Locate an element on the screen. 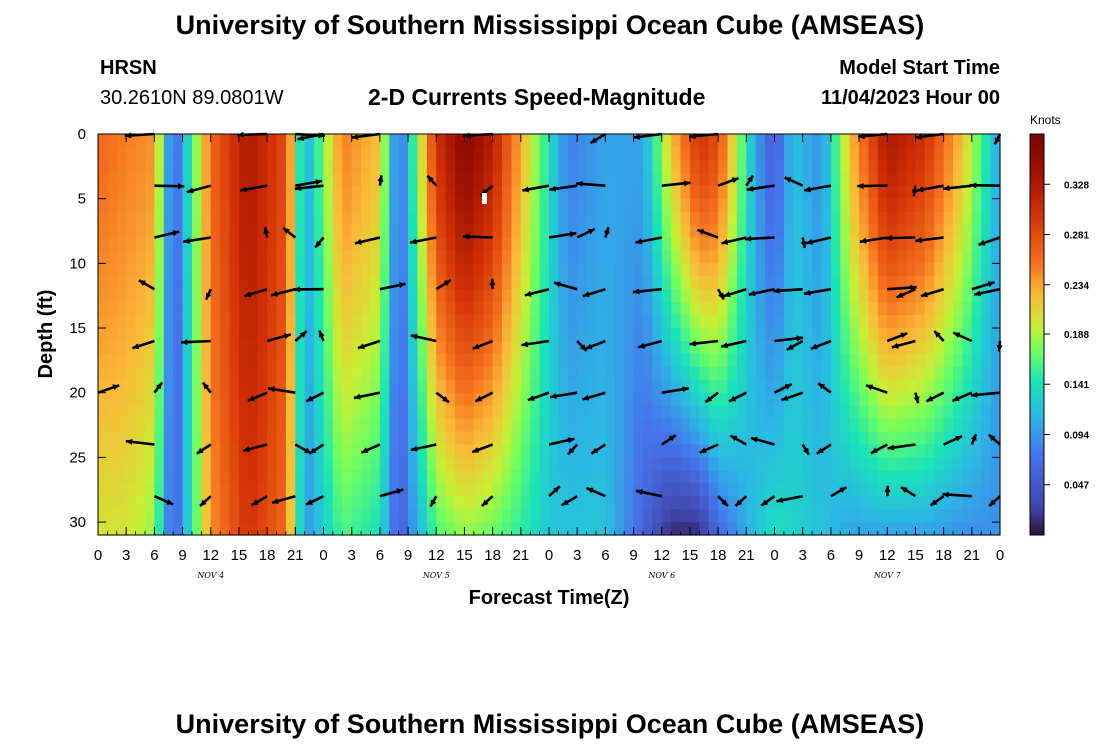 The image size is (1100, 750). station-name: HRSN is located at coordinates (128, 68).